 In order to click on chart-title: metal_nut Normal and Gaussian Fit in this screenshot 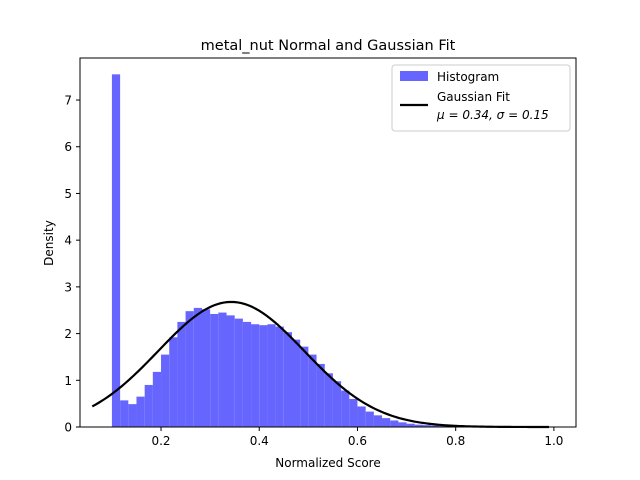, I will do `click(328, 46)`.